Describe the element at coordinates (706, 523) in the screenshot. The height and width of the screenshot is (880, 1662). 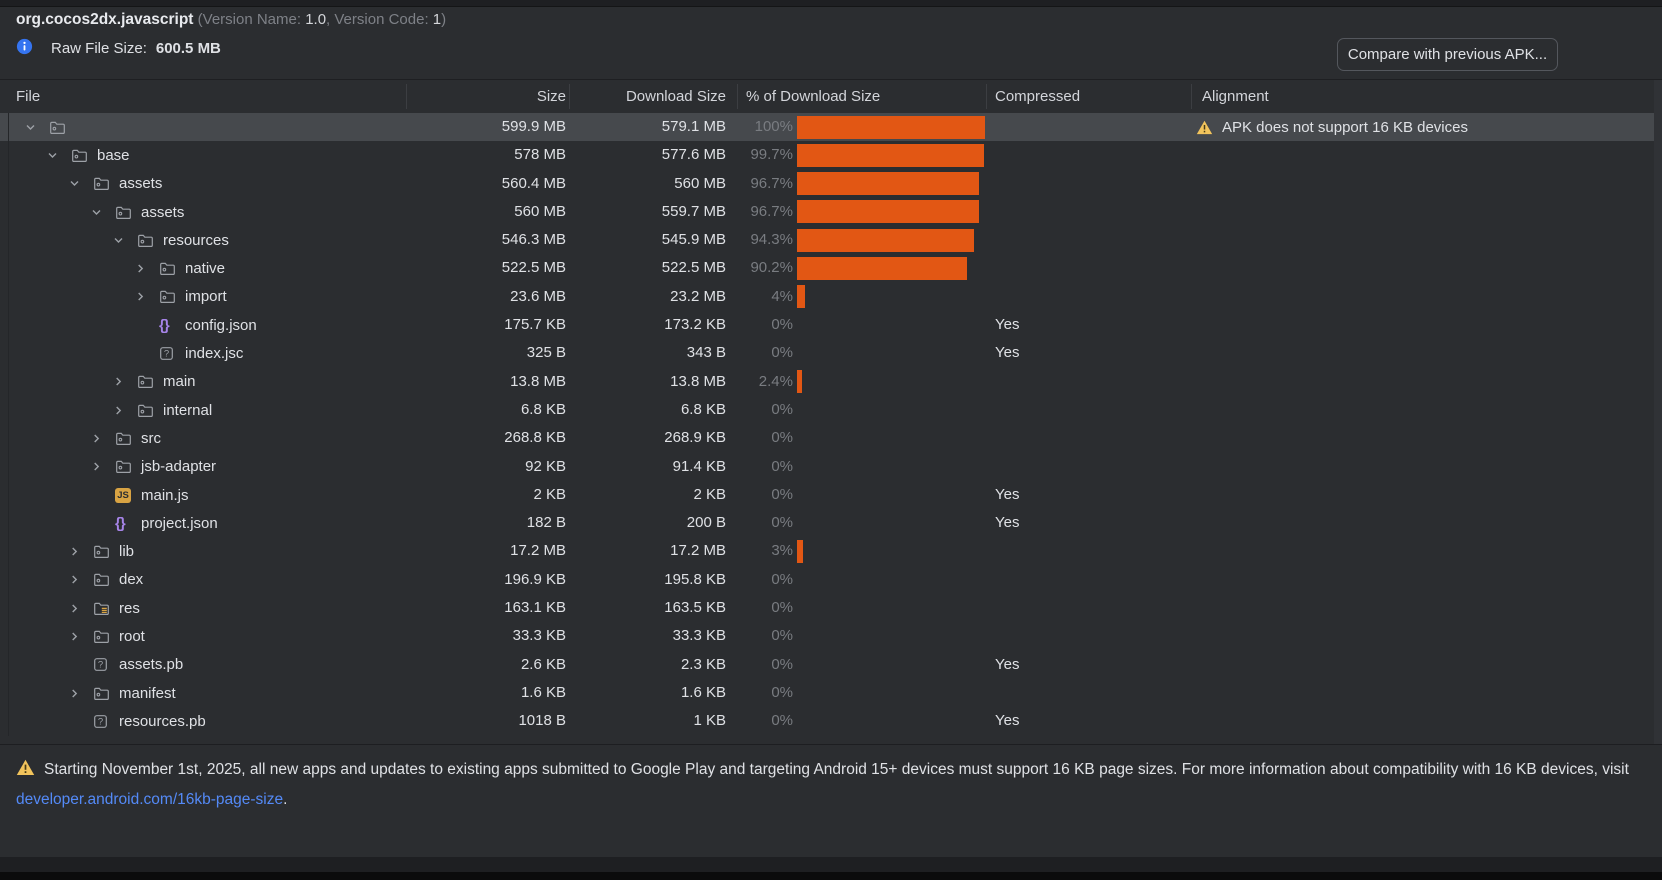
I see `download-size-value: 200 B` at that location.